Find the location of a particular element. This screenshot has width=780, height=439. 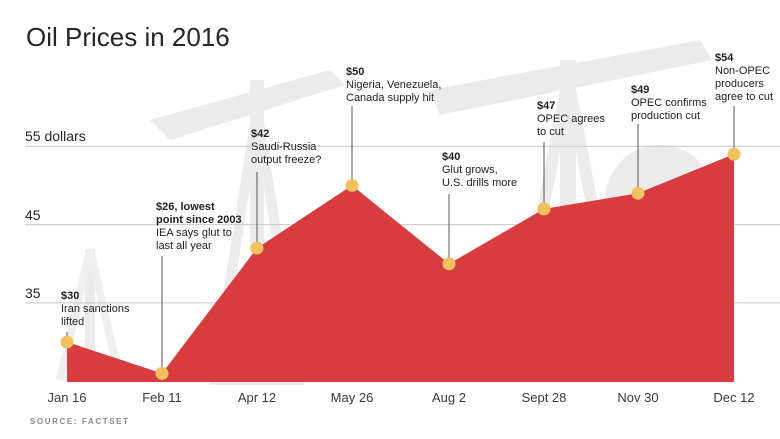

annotation-description: lifted is located at coordinates (73, 322).